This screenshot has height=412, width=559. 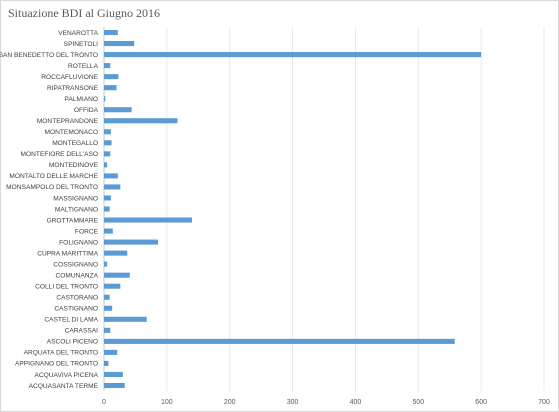 What do you see at coordinates (418, 402) in the screenshot?
I see `x-tick-label: 500` at bounding box center [418, 402].